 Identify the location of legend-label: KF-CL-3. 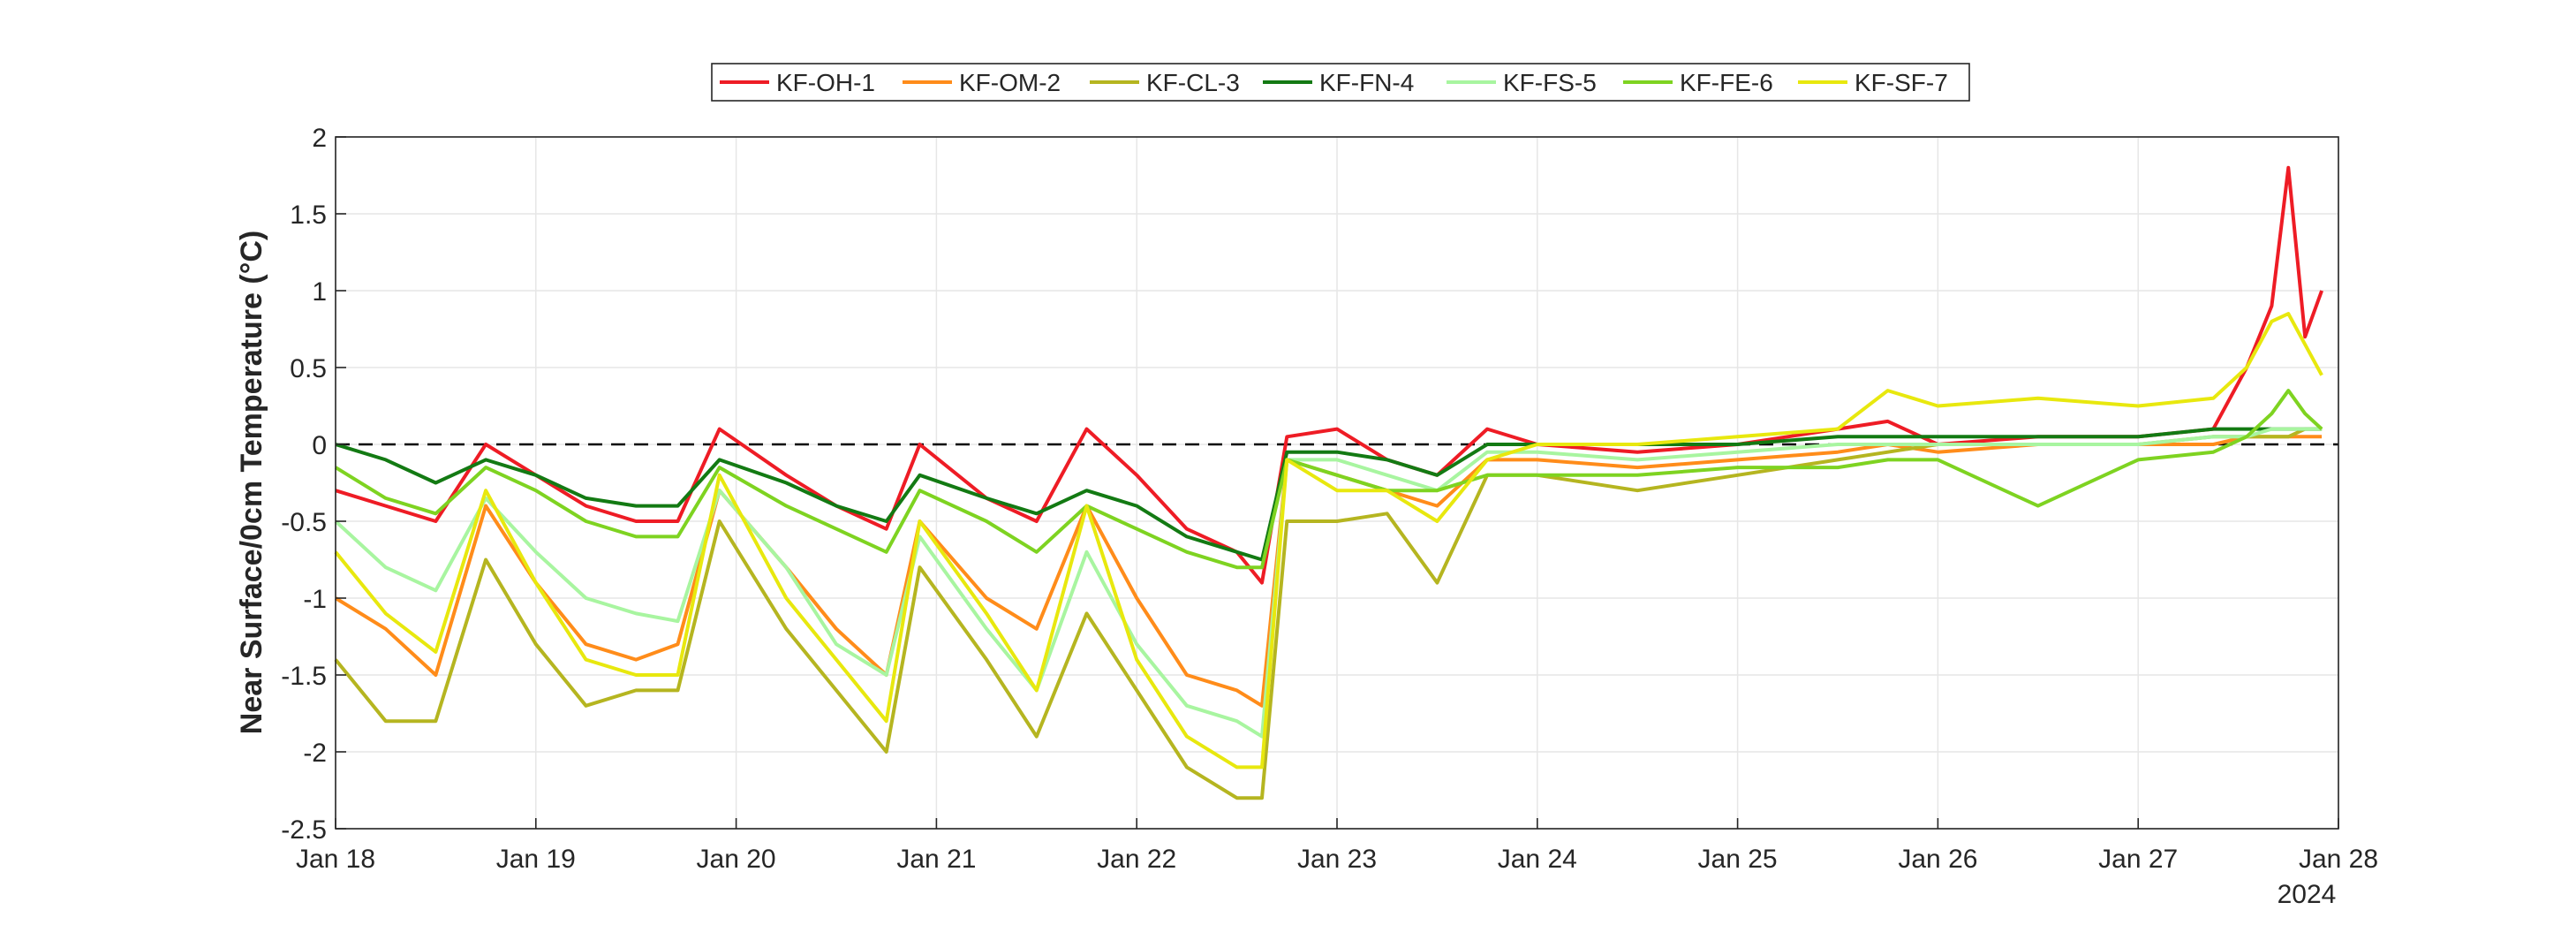
(1193, 82).